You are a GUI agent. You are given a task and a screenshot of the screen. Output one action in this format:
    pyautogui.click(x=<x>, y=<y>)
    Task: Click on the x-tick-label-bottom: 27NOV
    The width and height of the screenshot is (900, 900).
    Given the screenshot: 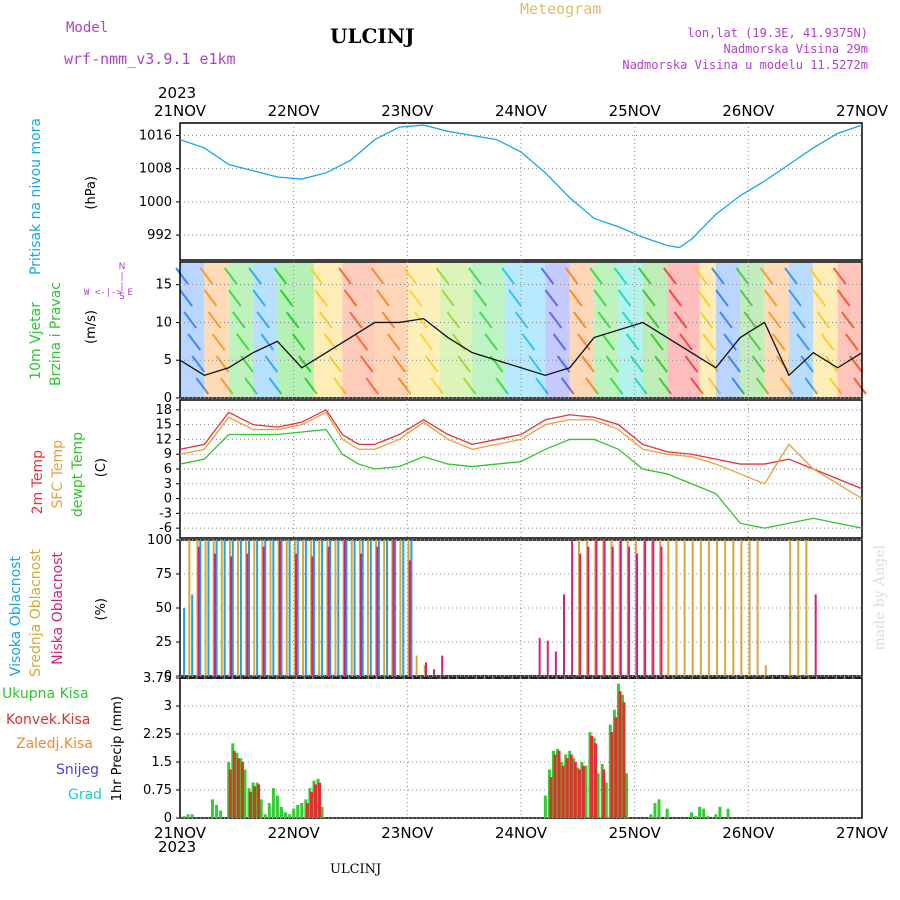 What is the action you would take?
    pyautogui.click(x=862, y=833)
    